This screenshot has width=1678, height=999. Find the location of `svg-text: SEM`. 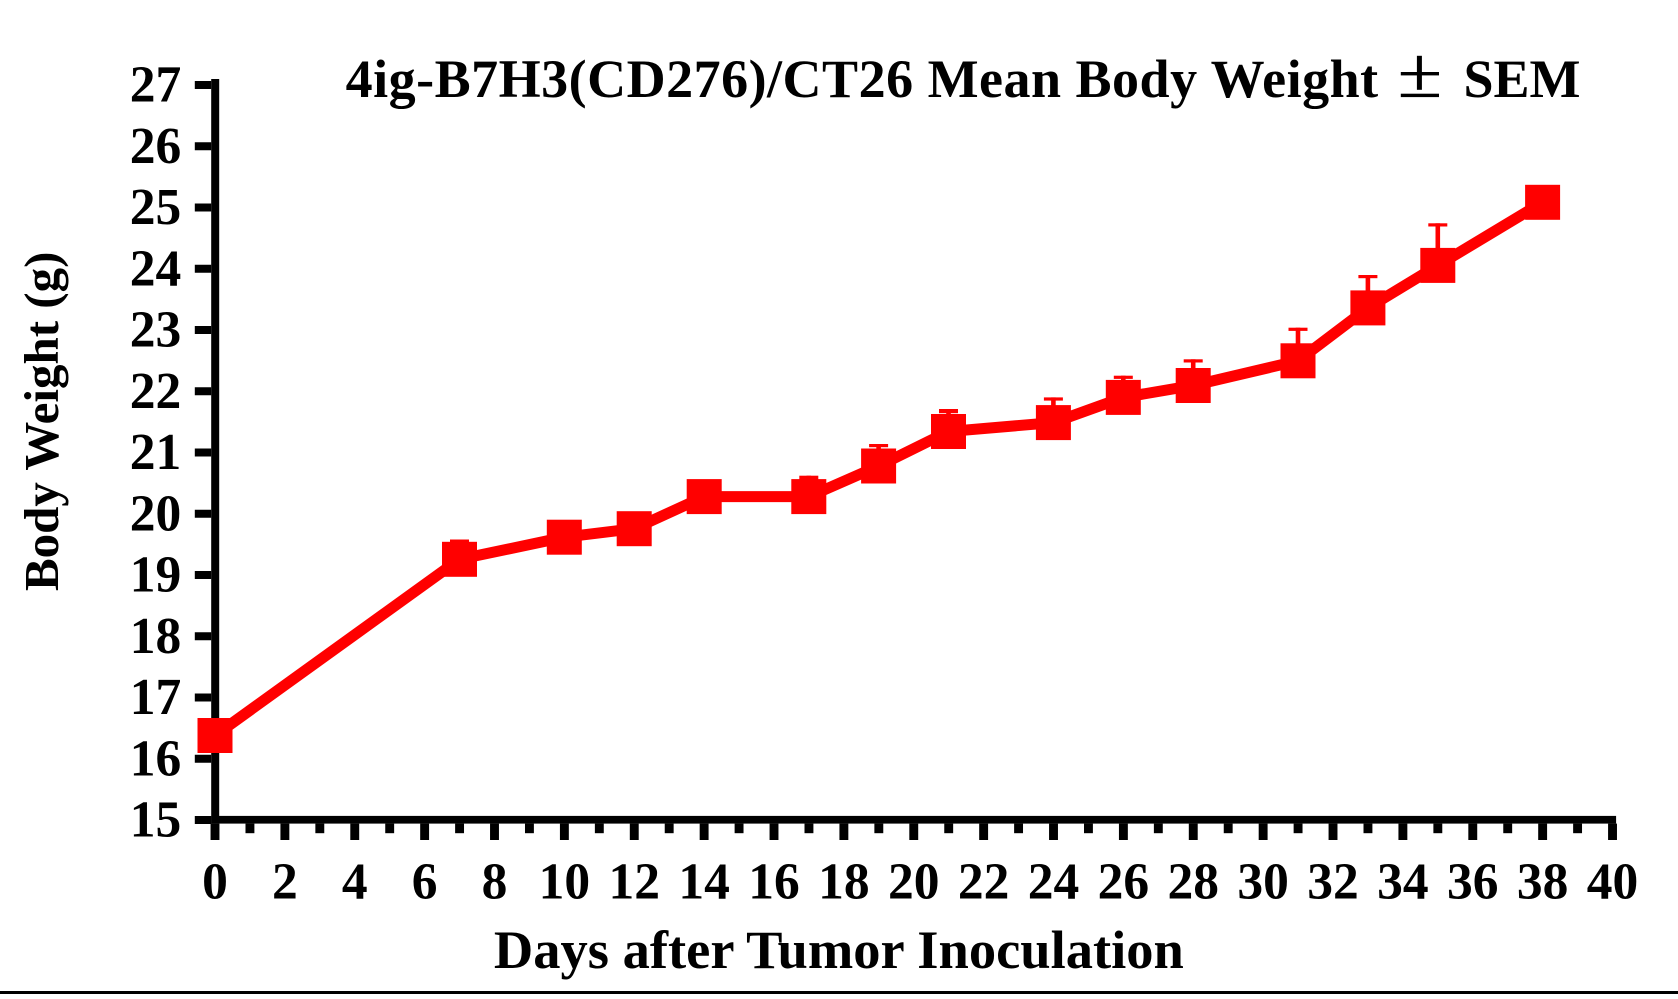

svg-text: SEM is located at coordinates (1522, 79).